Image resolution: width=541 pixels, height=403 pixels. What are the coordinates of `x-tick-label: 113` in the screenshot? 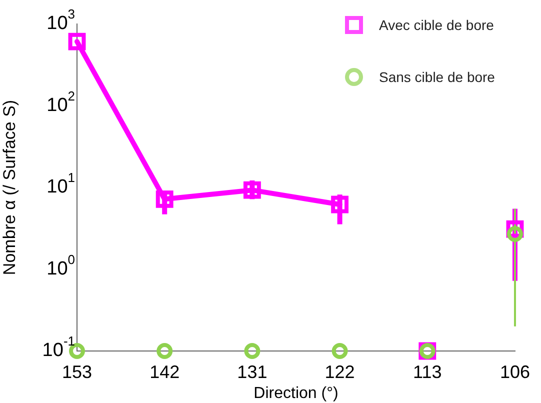 It's located at (427, 372).